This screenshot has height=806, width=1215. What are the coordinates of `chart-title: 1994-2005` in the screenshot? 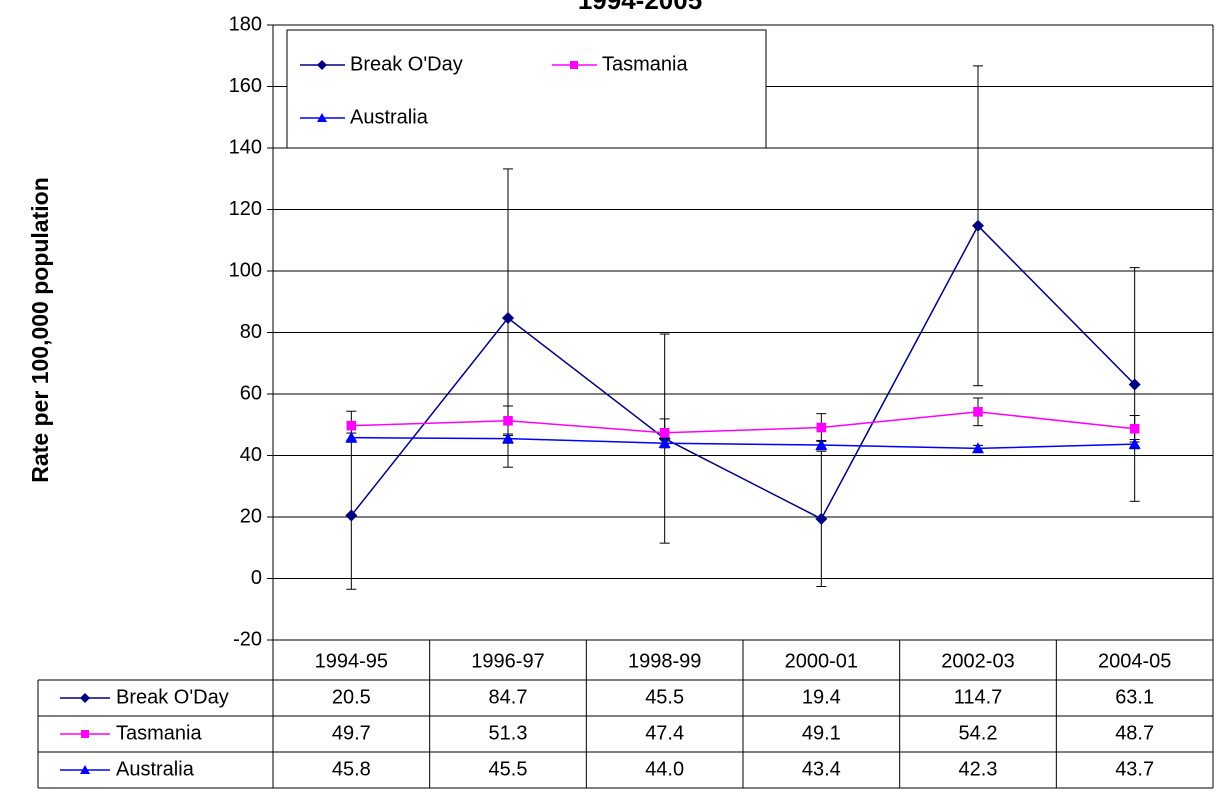 It's located at (640, 7).